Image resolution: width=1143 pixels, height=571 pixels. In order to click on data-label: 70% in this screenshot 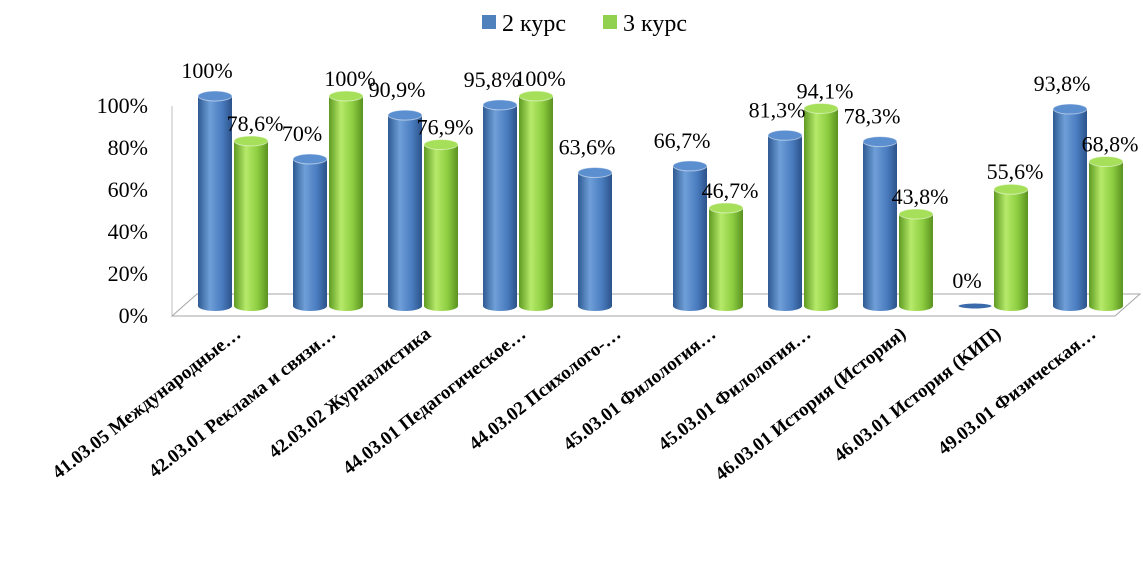, I will do `click(302, 133)`.